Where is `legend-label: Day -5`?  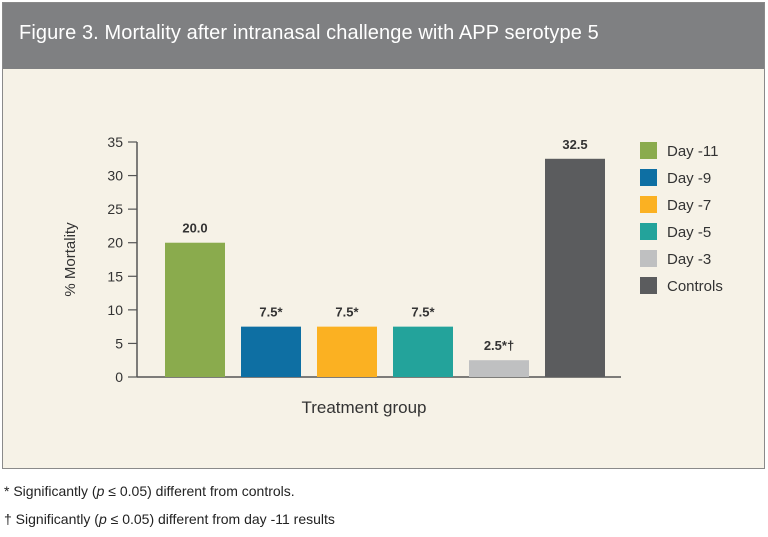
legend-label: Day -5 is located at coordinates (689, 232).